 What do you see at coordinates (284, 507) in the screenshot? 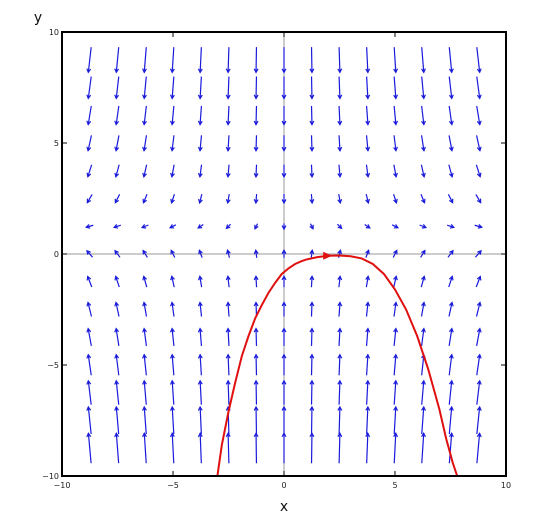
I see `x-axis-label: x` at bounding box center [284, 507].